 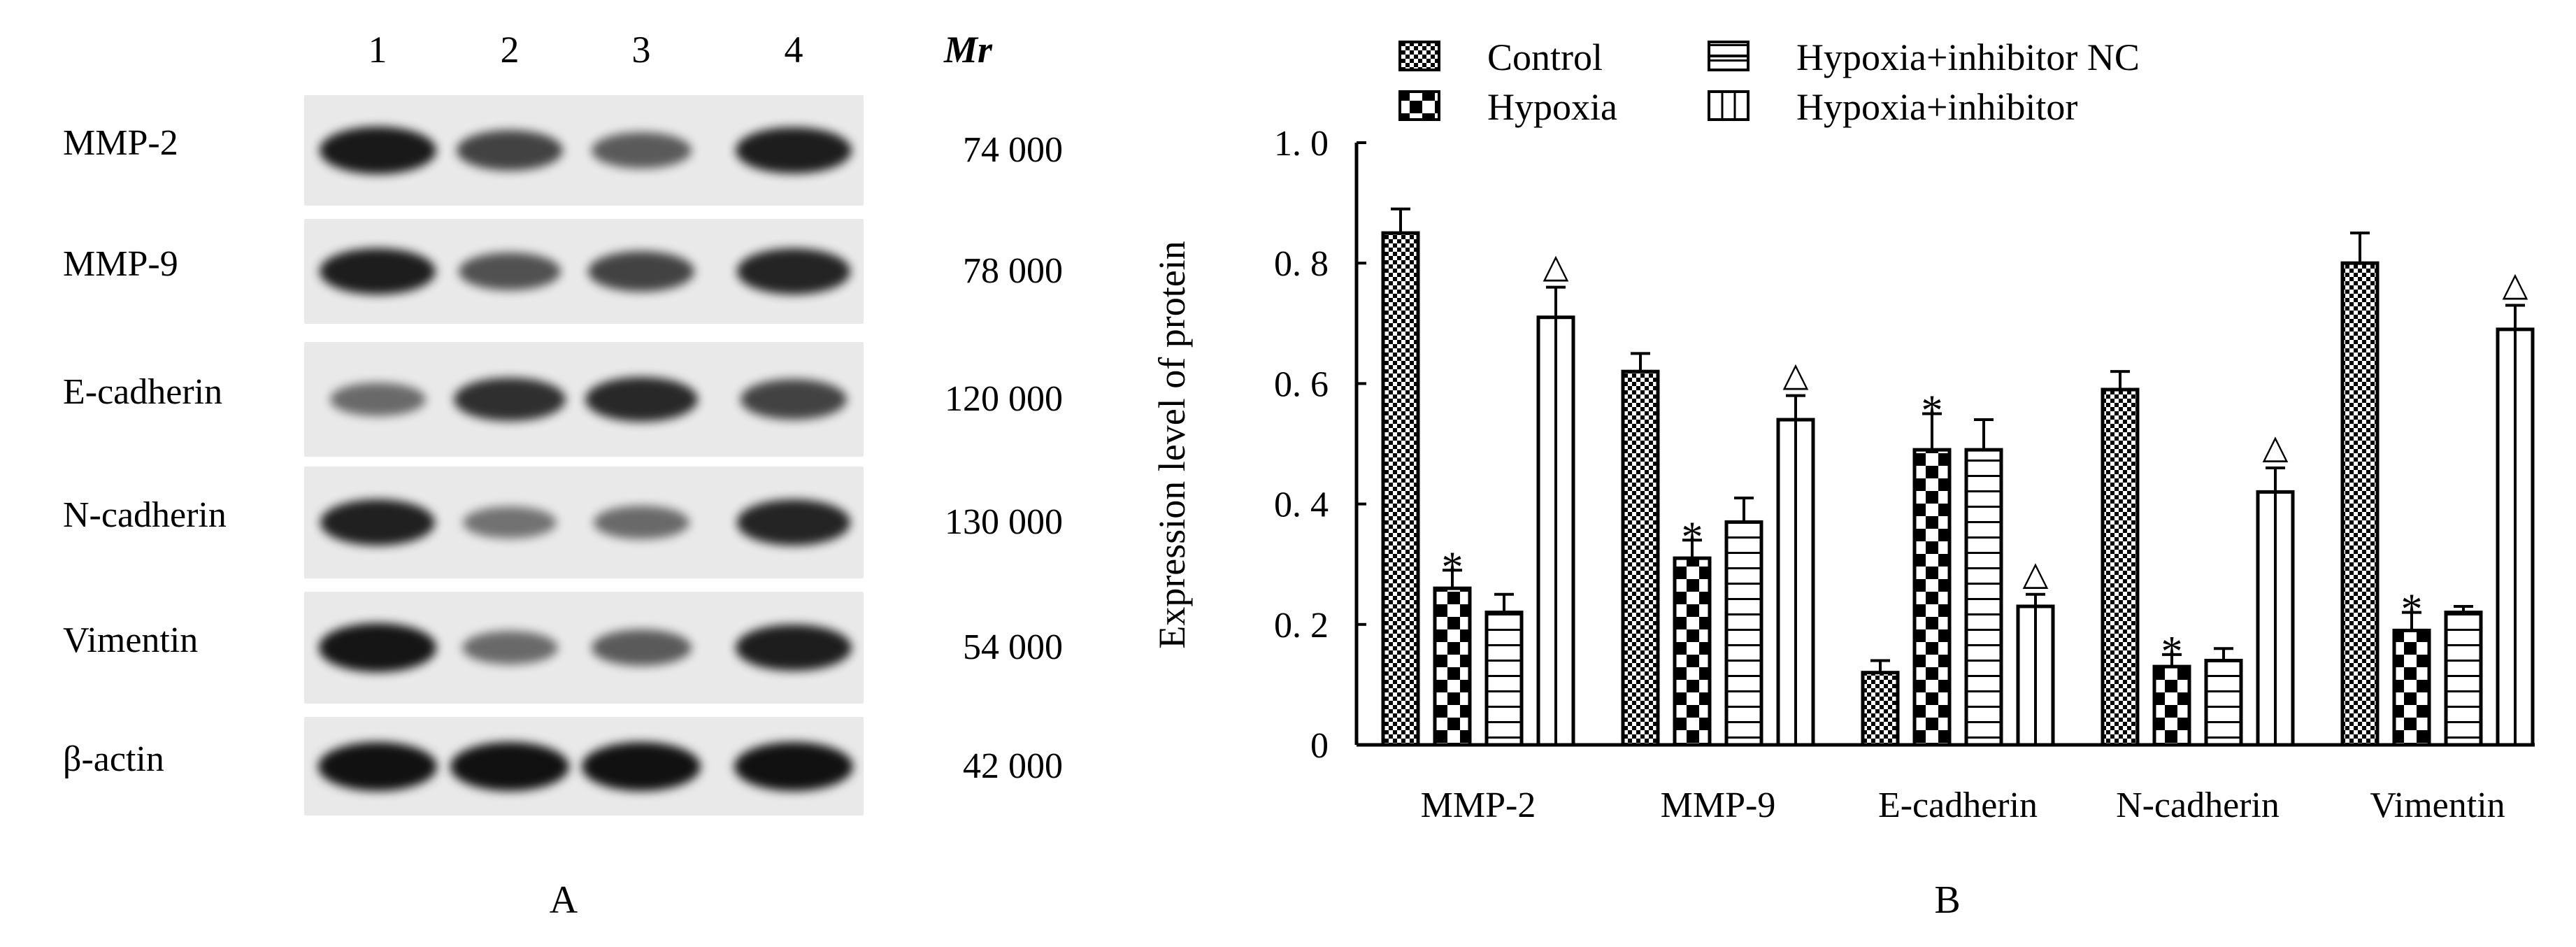 What do you see at coordinates (1013, 647) in the screenshot?
I see `molecular-weight: 54 000` at bounding box center [1013, 647].